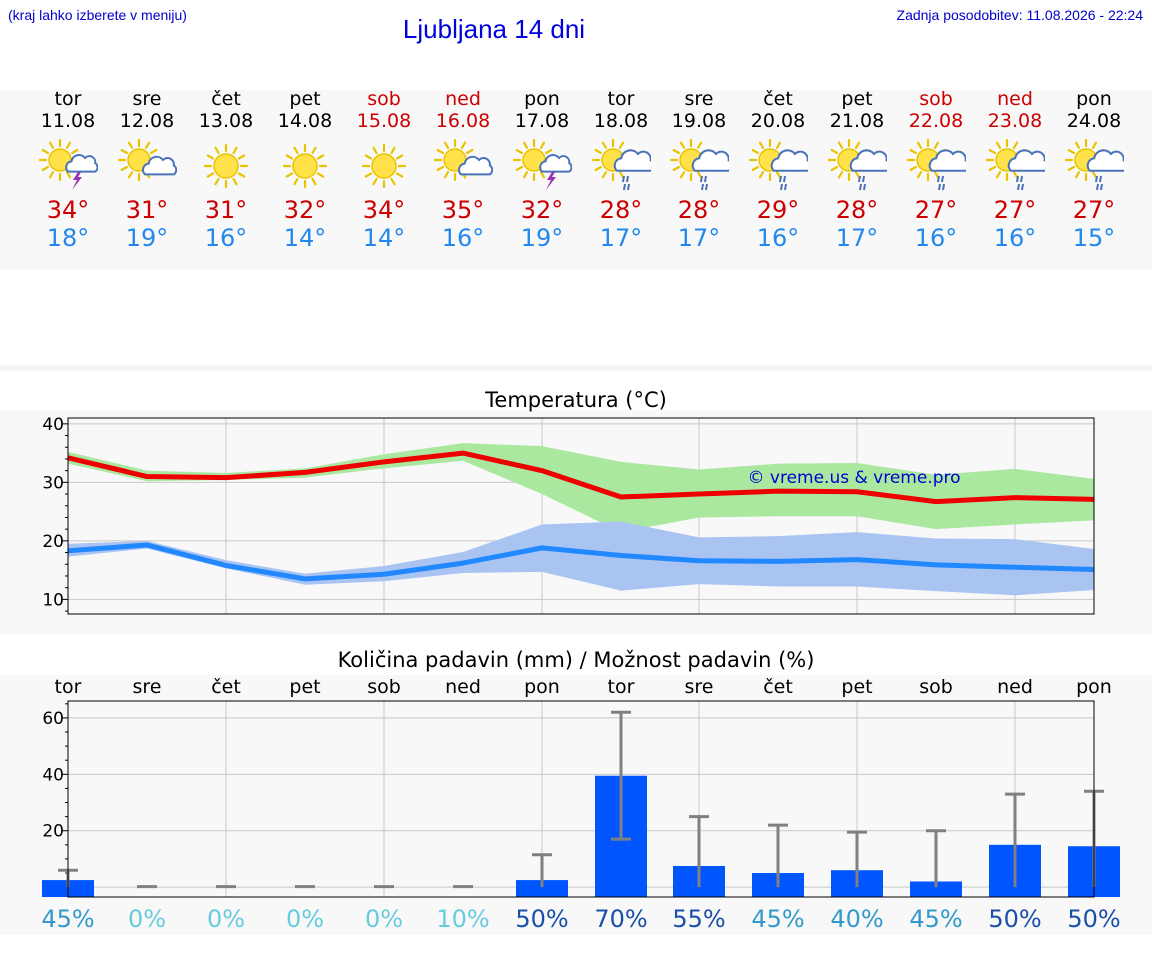 The height and width of the screenshot is (975, 1152). I want to click on region-hint: (kraj lahko izberete v meniju), so click(97, 15).